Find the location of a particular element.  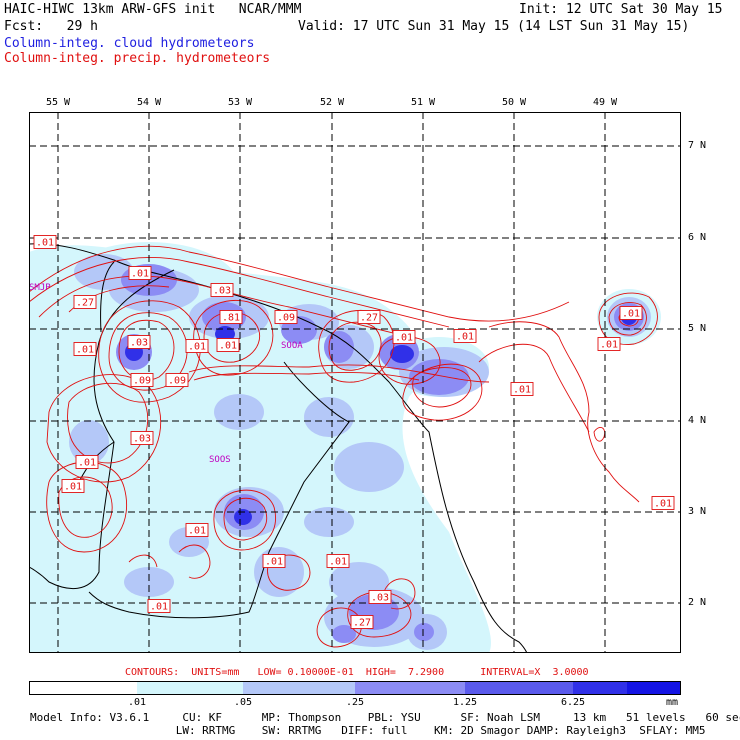

lat-label: 5 N is located at coordinates (697, 328).